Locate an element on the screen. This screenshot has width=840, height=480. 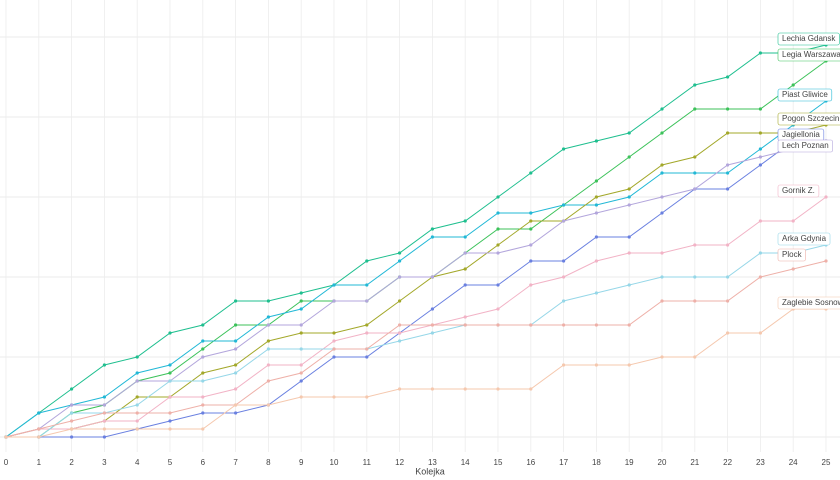
legend-entry: Pogon Szczecin is located at coordinates (810, 118).